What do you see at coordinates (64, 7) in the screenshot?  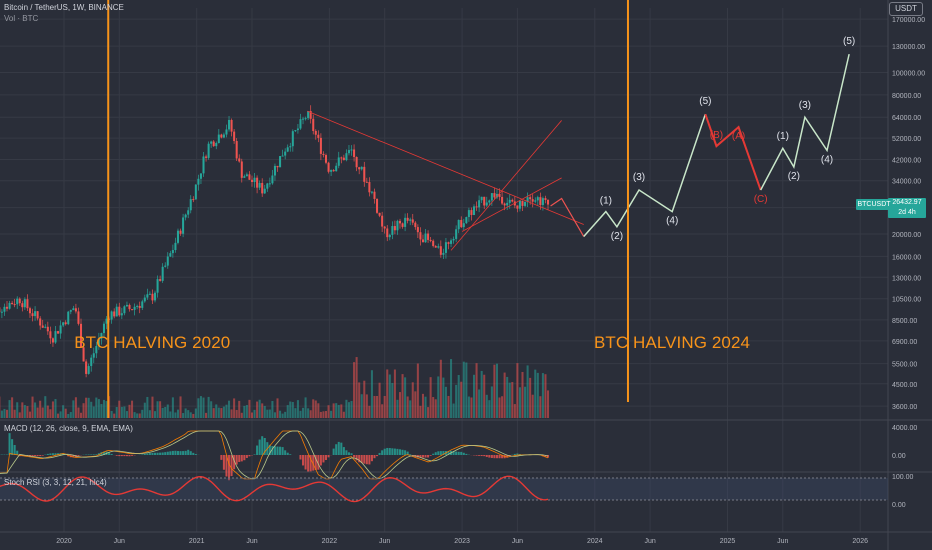 I see `symbol-title: Bitcoin / TetherUS, 1W, BINANCE` at bounding box center [64, 7].